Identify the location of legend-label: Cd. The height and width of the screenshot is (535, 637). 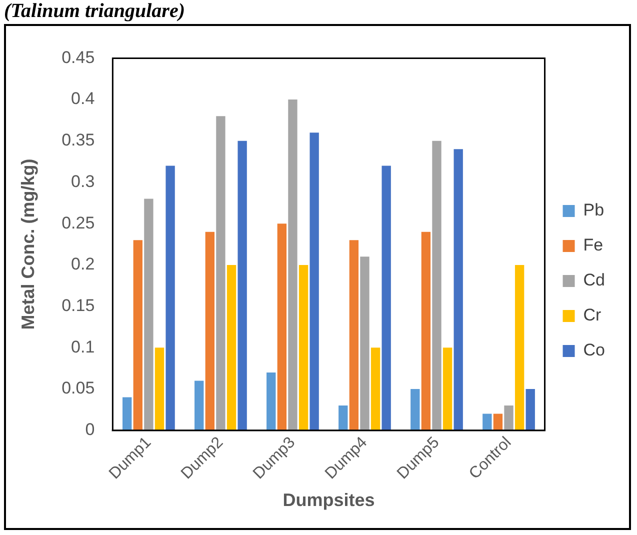
(594, 280).